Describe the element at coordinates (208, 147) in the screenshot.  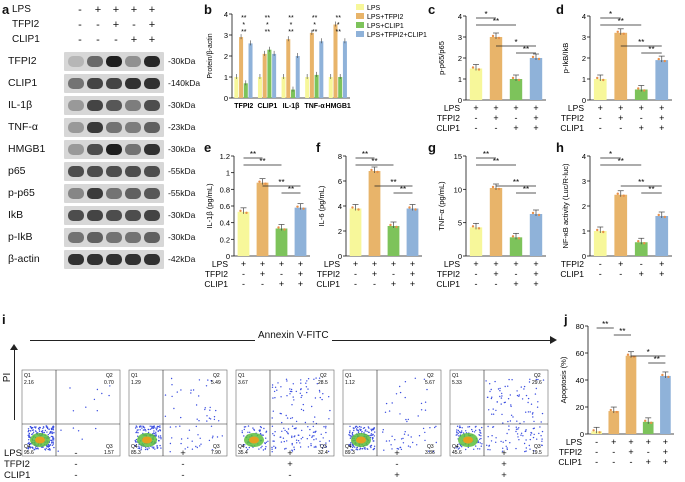
I see `panel-label-e: e` at that location.